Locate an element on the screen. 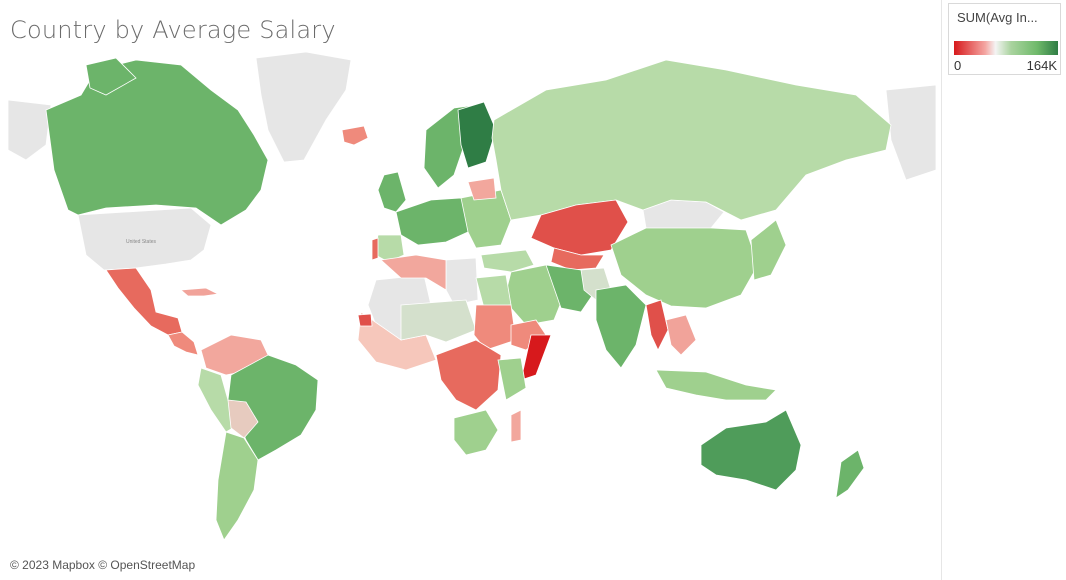 The width and height of the screenshot is (1066, 580). oceania is located at coordinates (782, 454).